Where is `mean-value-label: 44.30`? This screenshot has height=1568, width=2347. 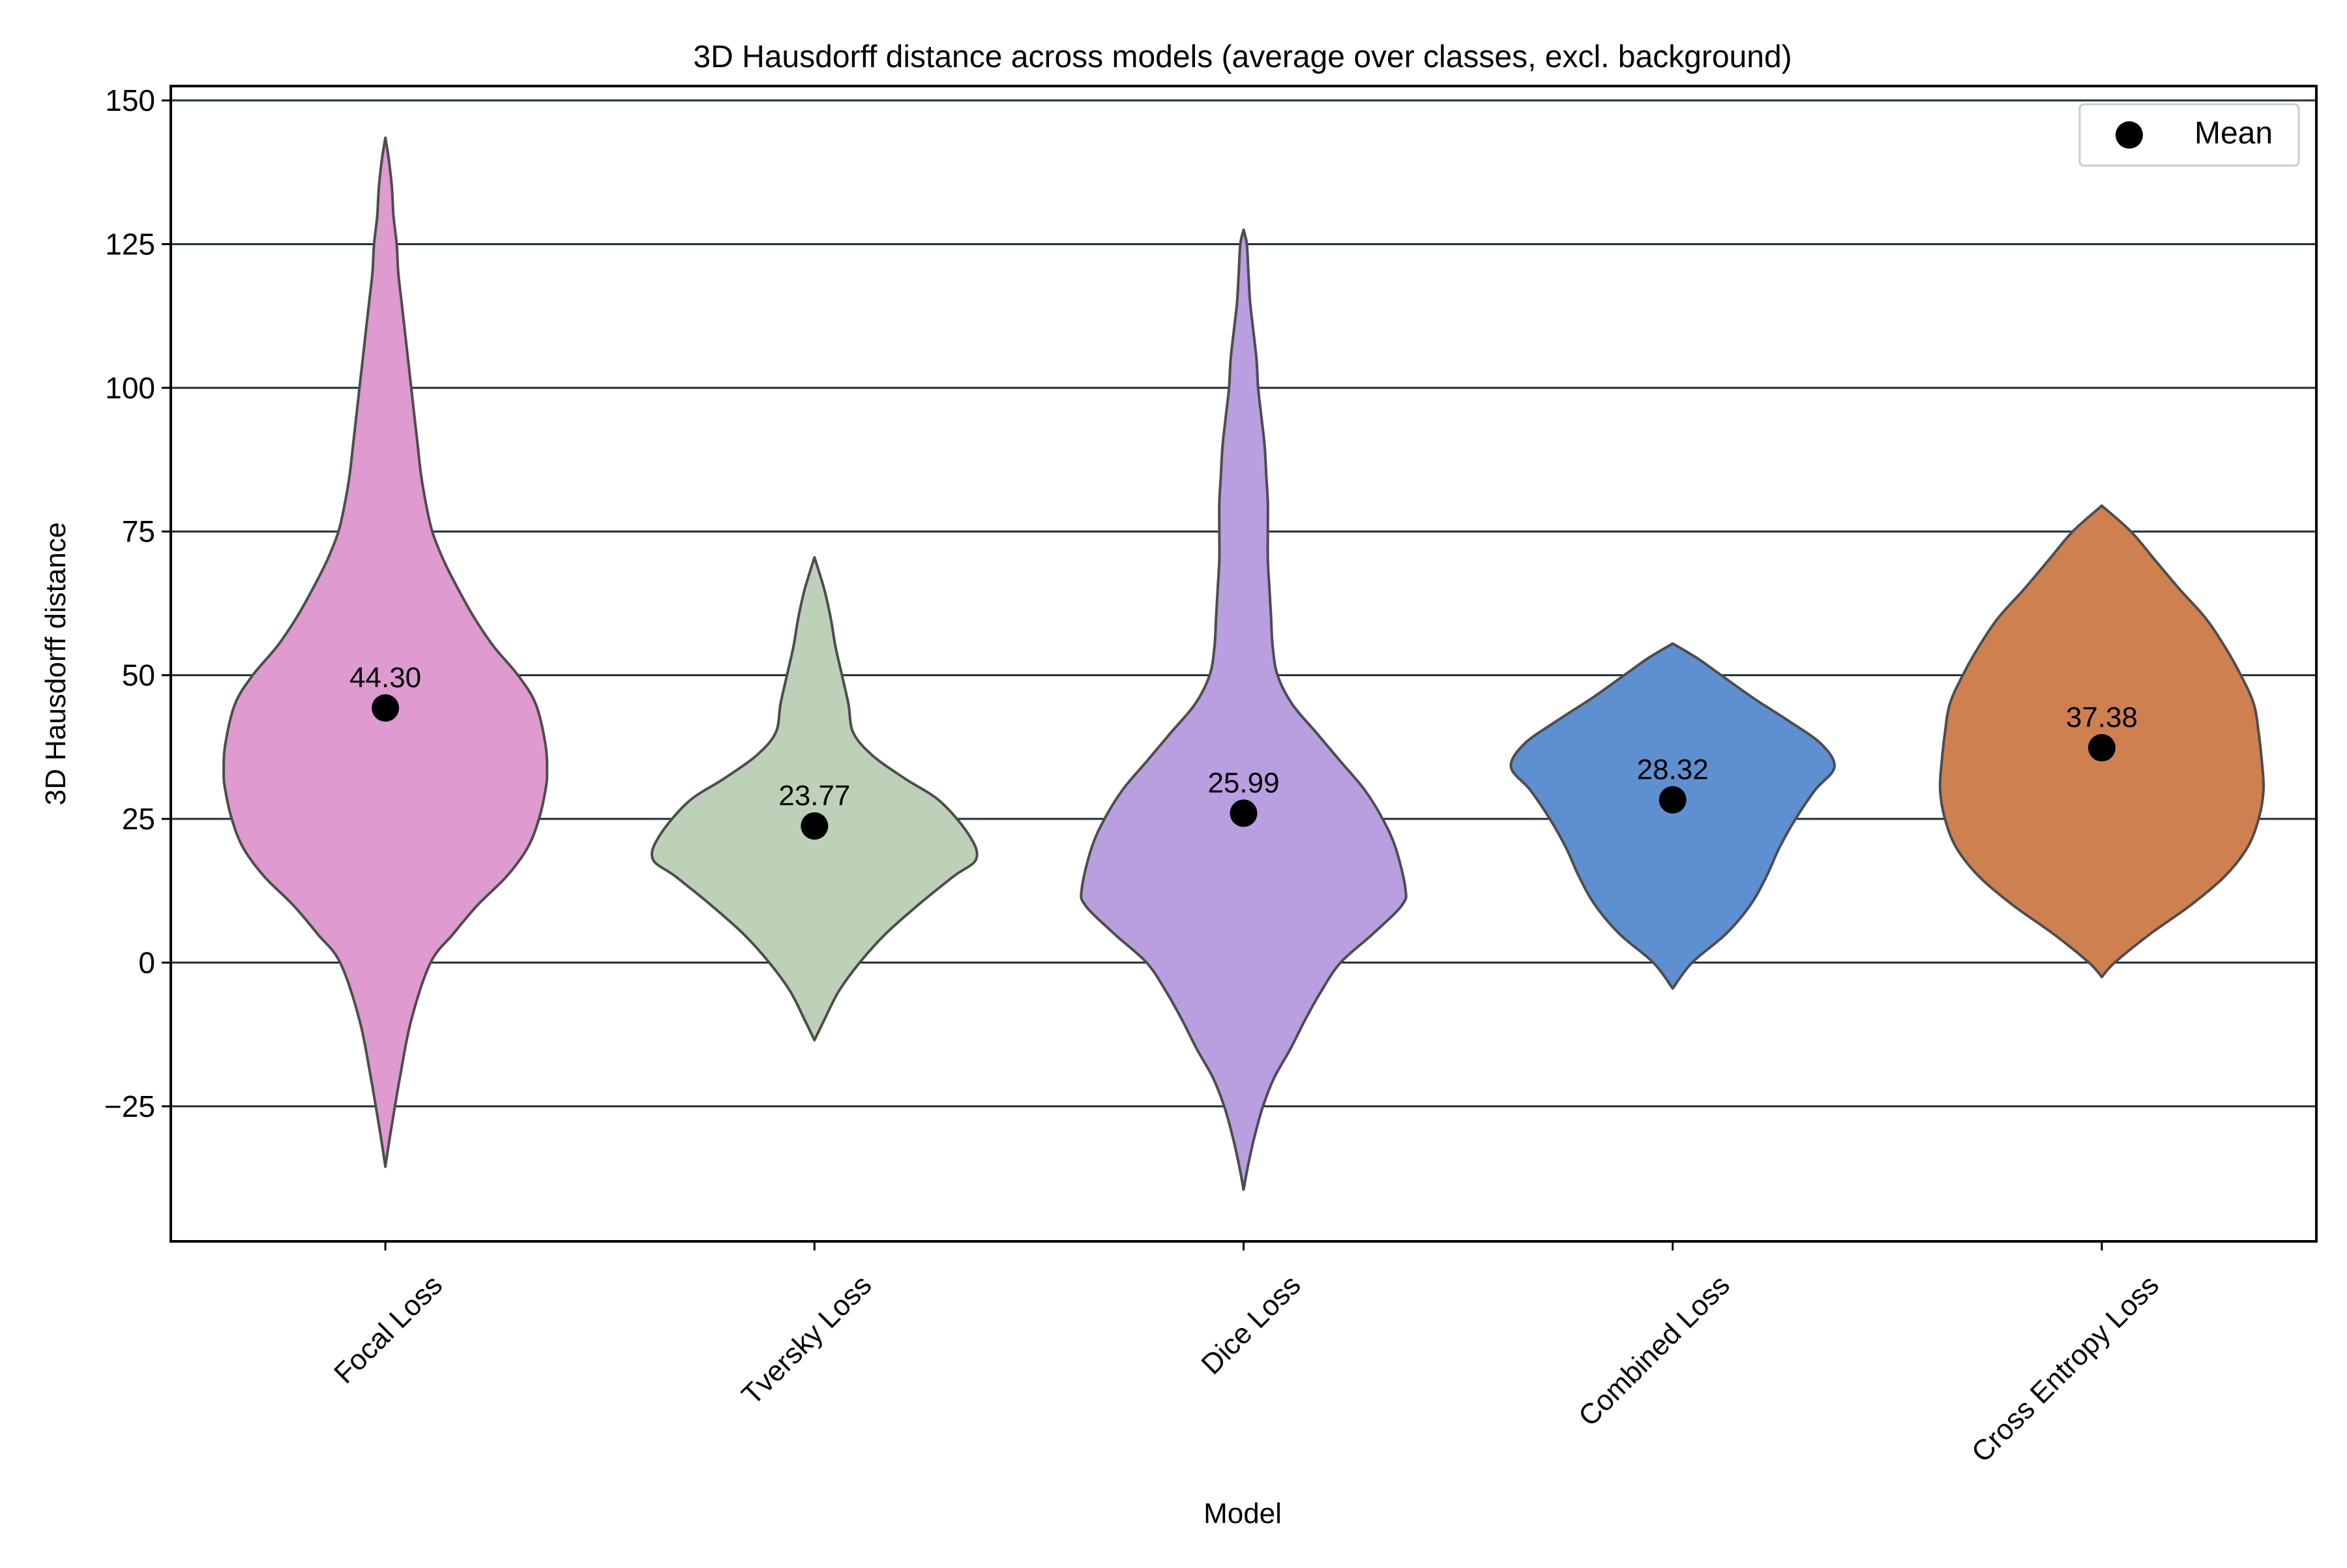
mean-value-label: 44.30 is located at coordinates (385, 678).